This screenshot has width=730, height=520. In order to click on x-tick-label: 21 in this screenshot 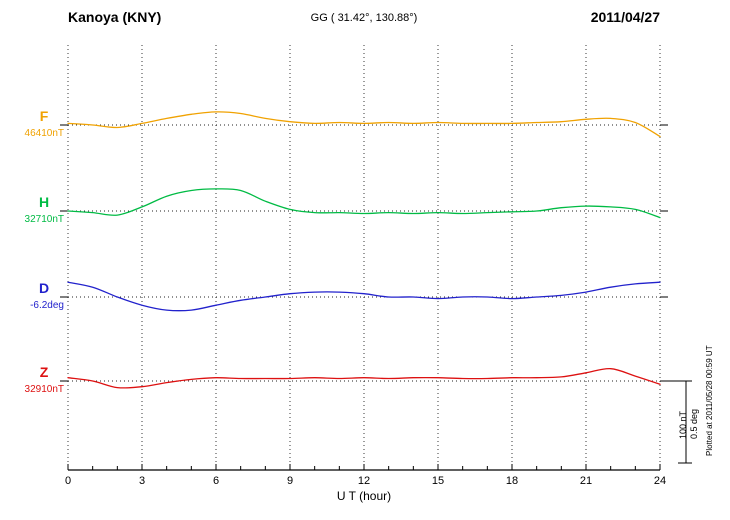, I will do `click(586, 481)`.